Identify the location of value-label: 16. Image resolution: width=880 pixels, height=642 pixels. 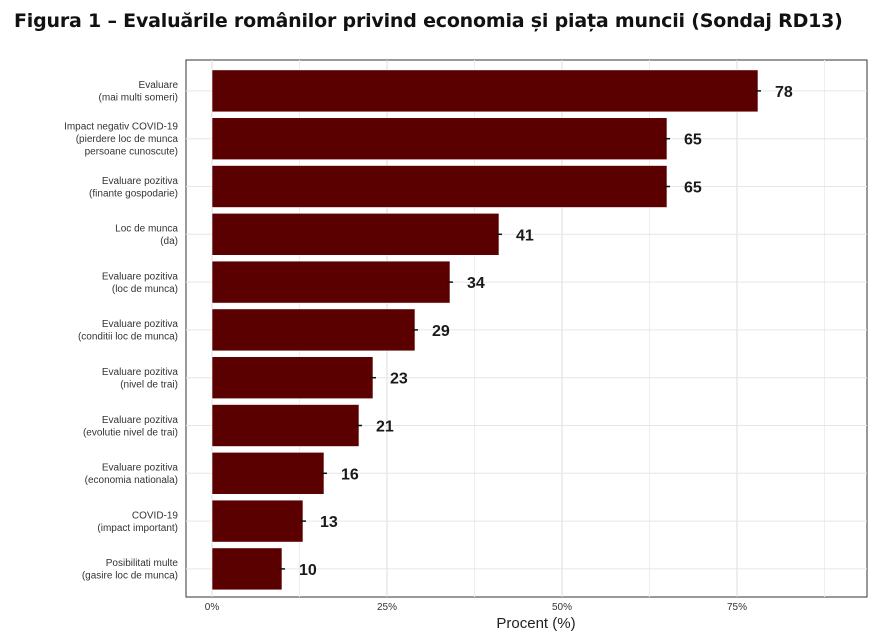
(350, 474).